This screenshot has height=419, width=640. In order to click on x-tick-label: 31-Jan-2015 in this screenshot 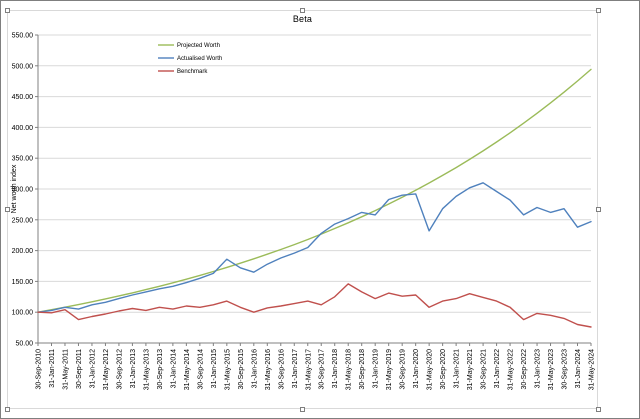, I will do `click(214, 368)`.